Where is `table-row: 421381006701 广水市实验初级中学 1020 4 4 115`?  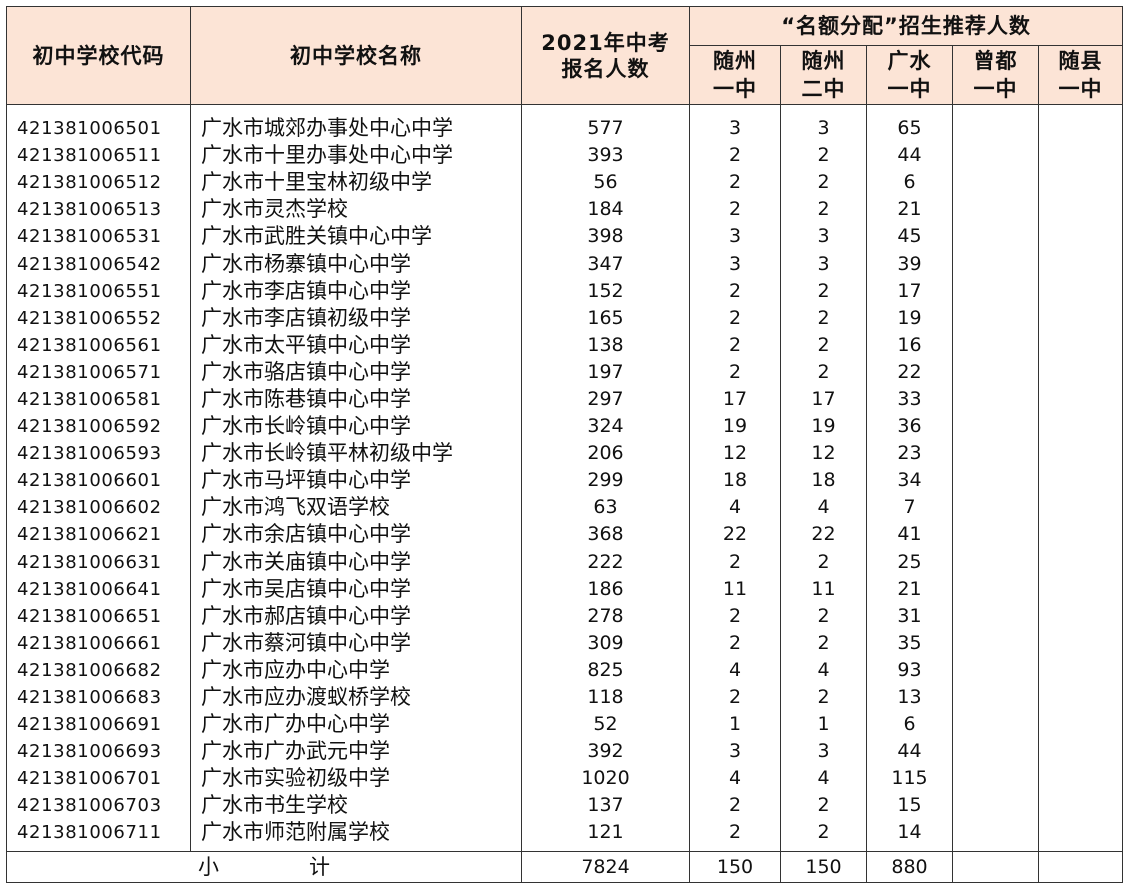 table-row: 421381006701 广水市实验初级中学 1020 4 4 115 is located at coordinates (565, 779).